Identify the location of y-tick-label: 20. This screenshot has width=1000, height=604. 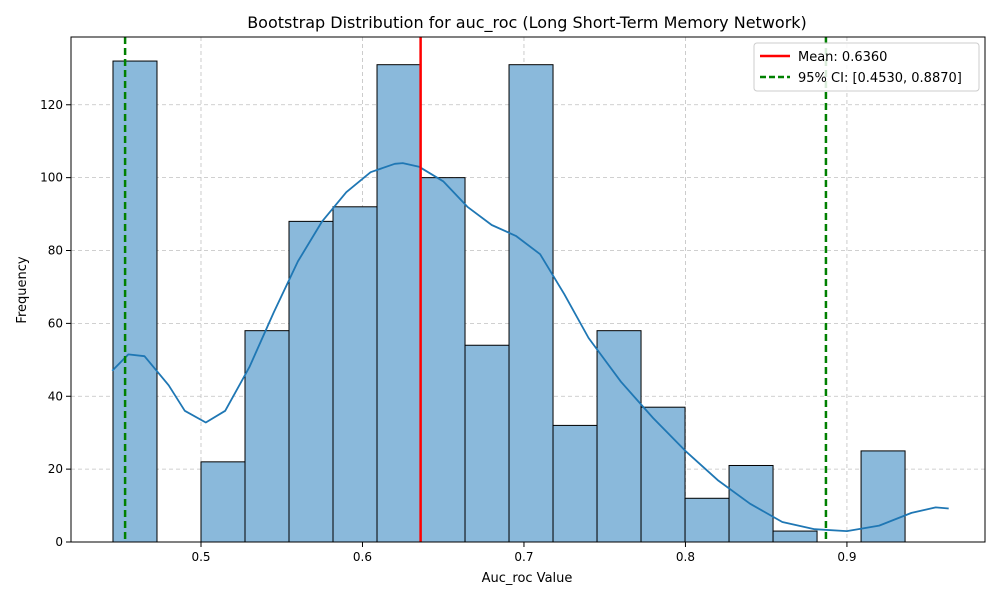
(55, 469).